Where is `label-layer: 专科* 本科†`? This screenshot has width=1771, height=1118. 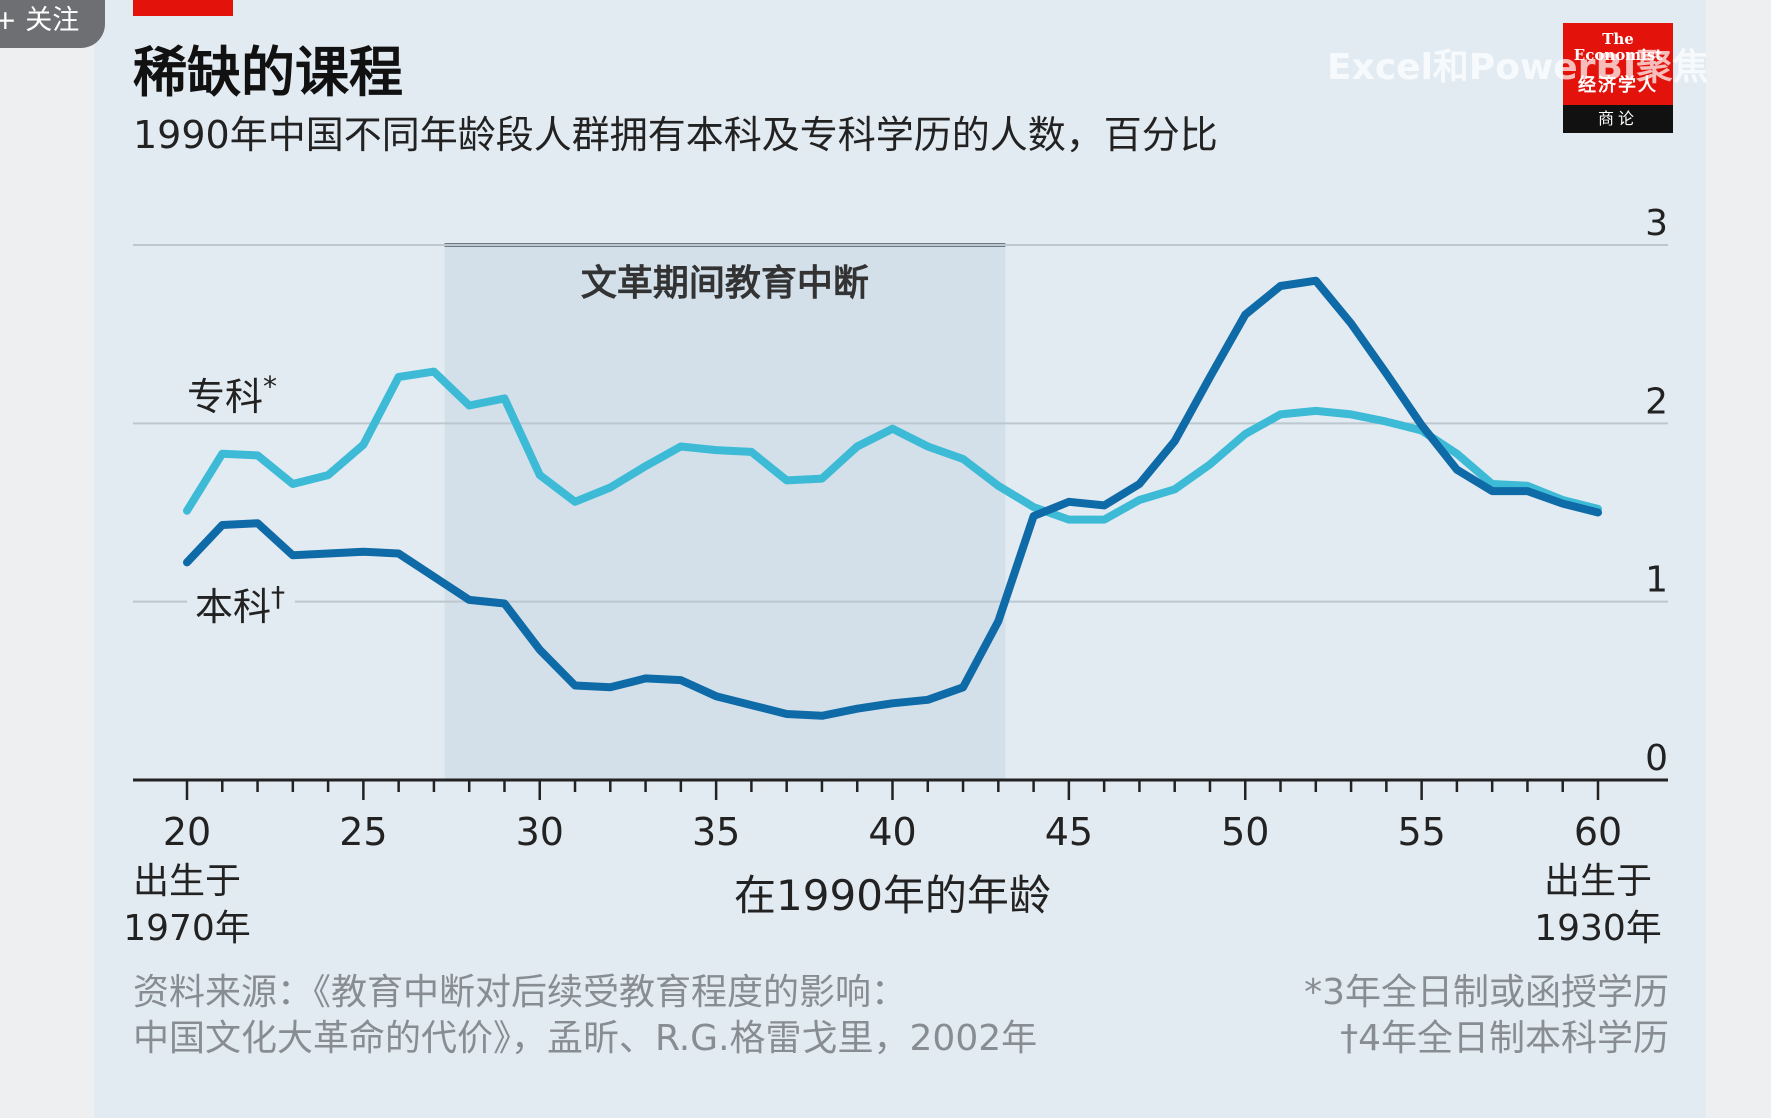
label-layer: 专科* 本科† is located at coordinates (241, 503).